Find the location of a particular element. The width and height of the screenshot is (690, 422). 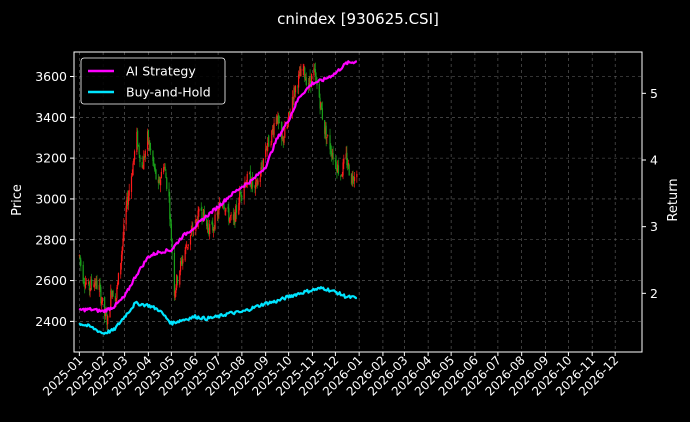

right-tick-label: 5 is located at coordinates (654, 93).